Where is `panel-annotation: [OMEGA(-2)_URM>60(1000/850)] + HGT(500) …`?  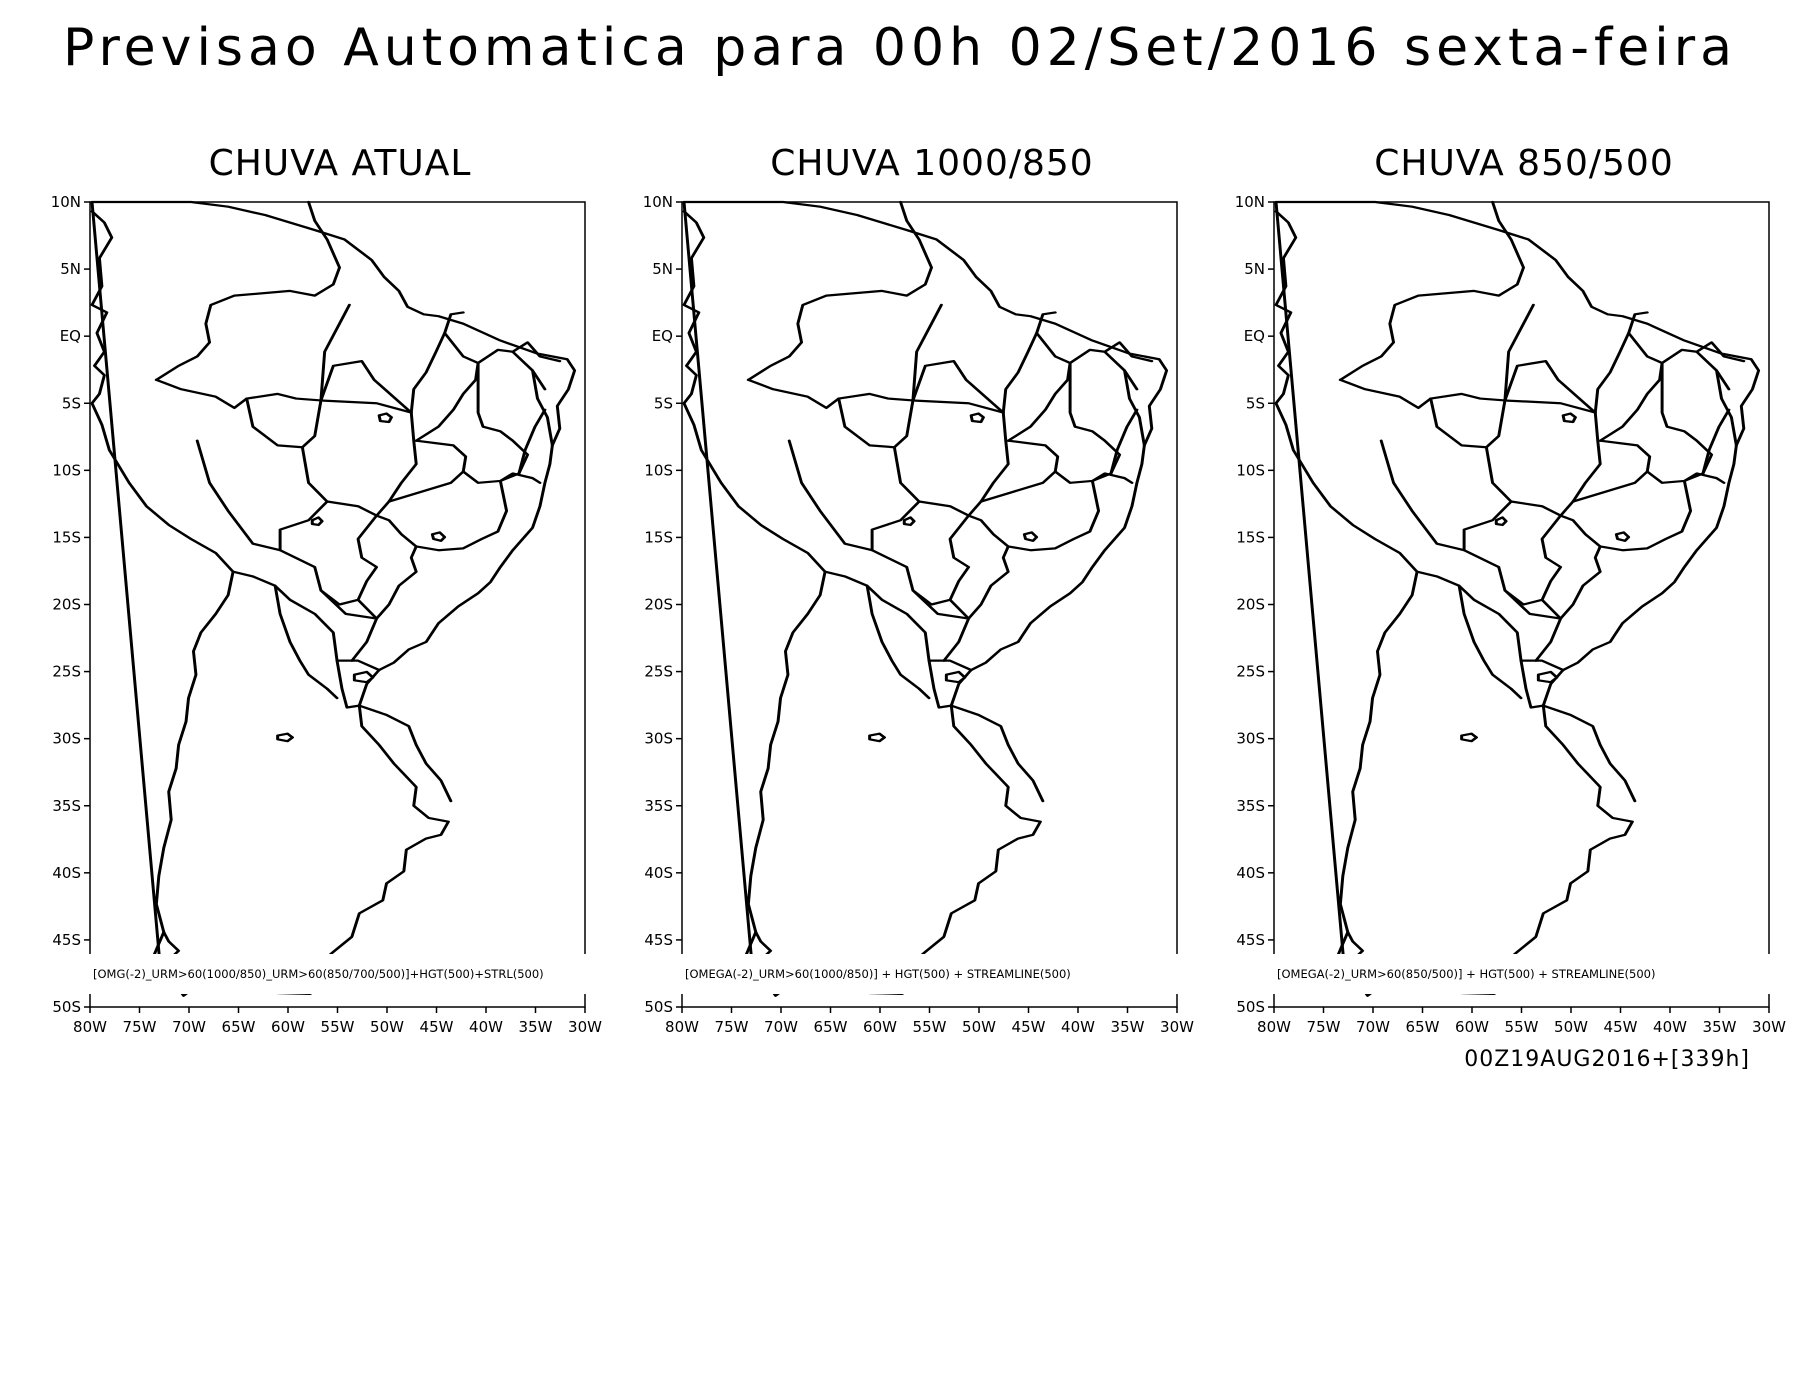
panel-annotation: [OMEGA(-2)_URM>60(1000/850)] + HGT(500) … is located at coordinates (878, 974).